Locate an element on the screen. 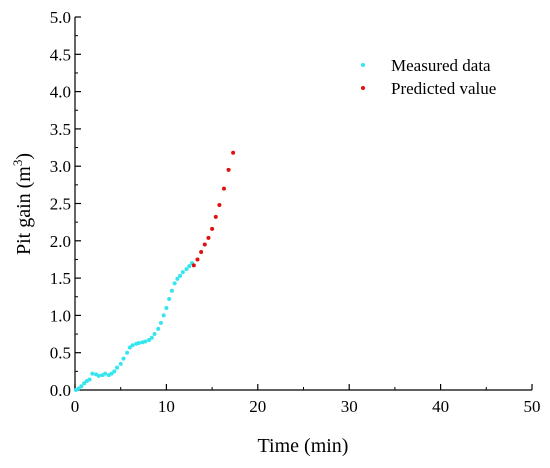  y-tick-label: 3.0 is located at coordinates (60, 166).